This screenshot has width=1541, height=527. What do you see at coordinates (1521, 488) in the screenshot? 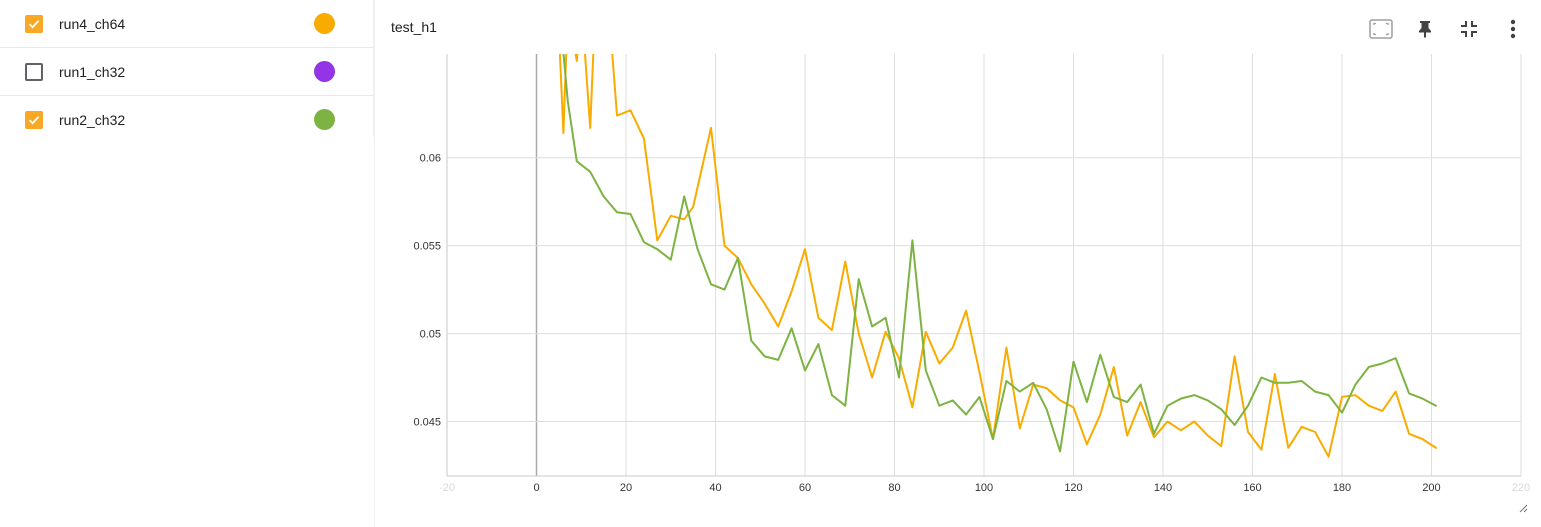
I see `x-tick-label: 220` at bounding box center [1521, 488].